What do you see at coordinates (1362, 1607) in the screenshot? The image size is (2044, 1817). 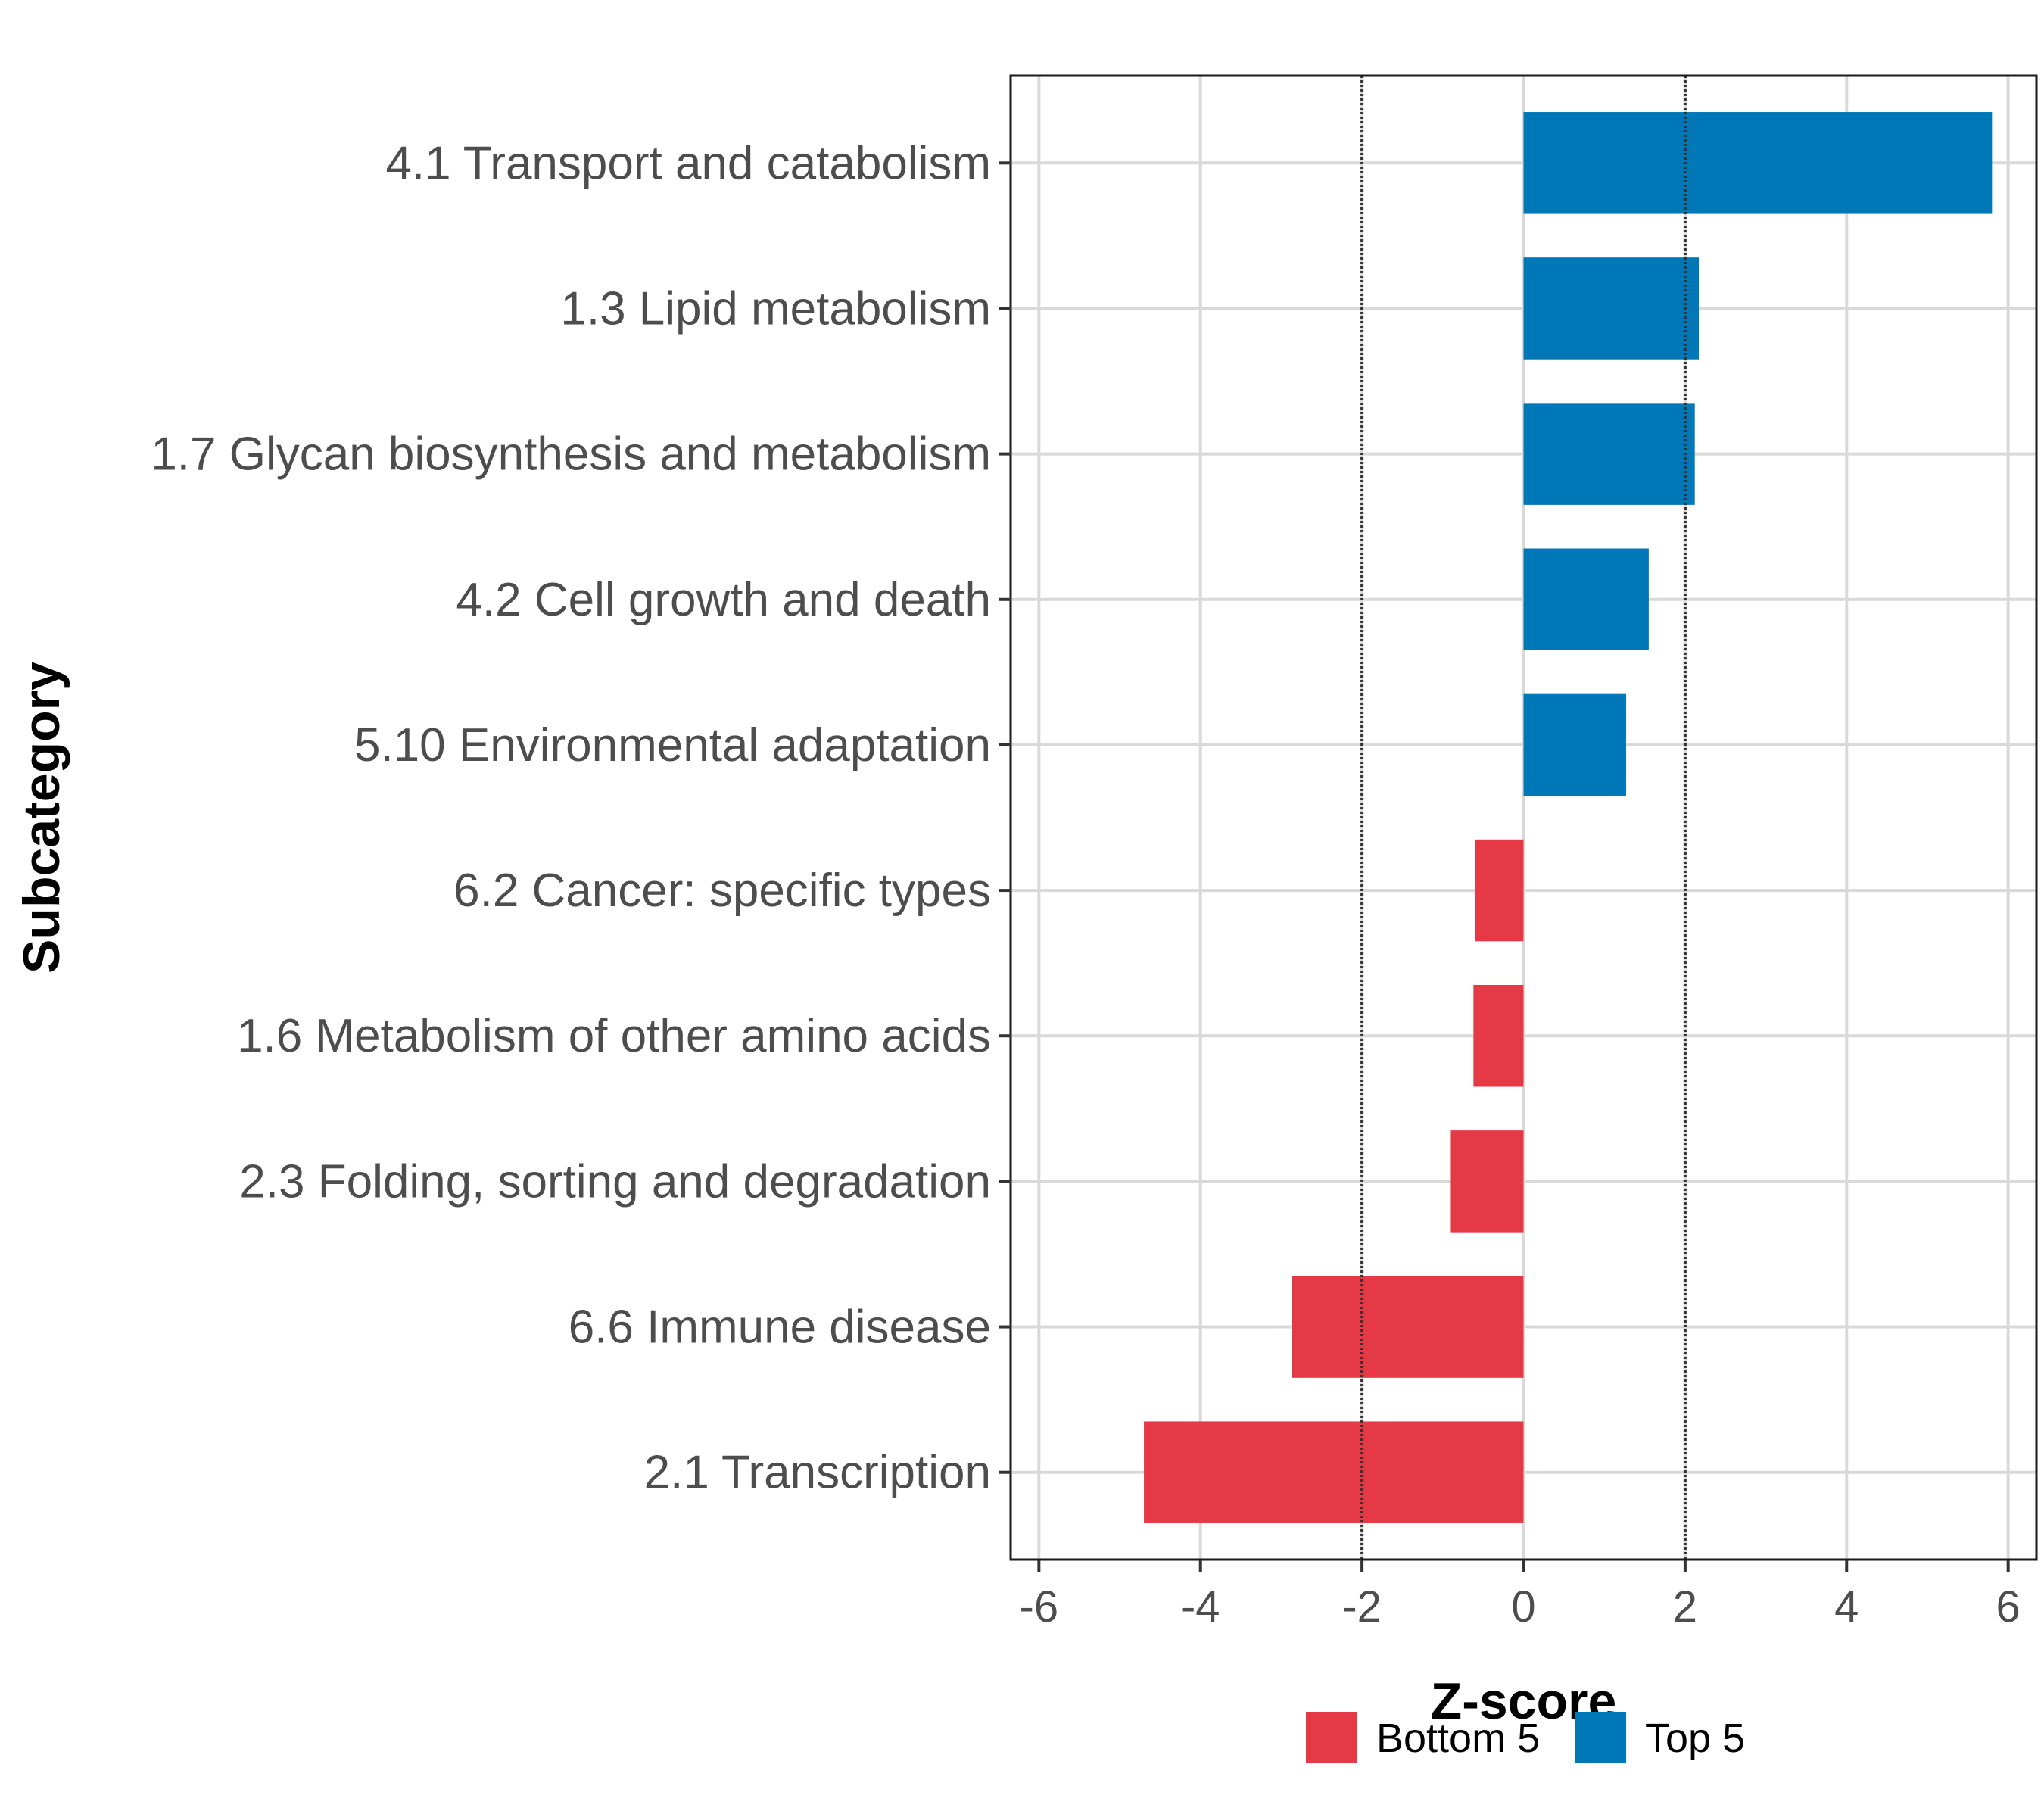 I see `x-tick-label: -2` at bounding box center [1362, 1607].